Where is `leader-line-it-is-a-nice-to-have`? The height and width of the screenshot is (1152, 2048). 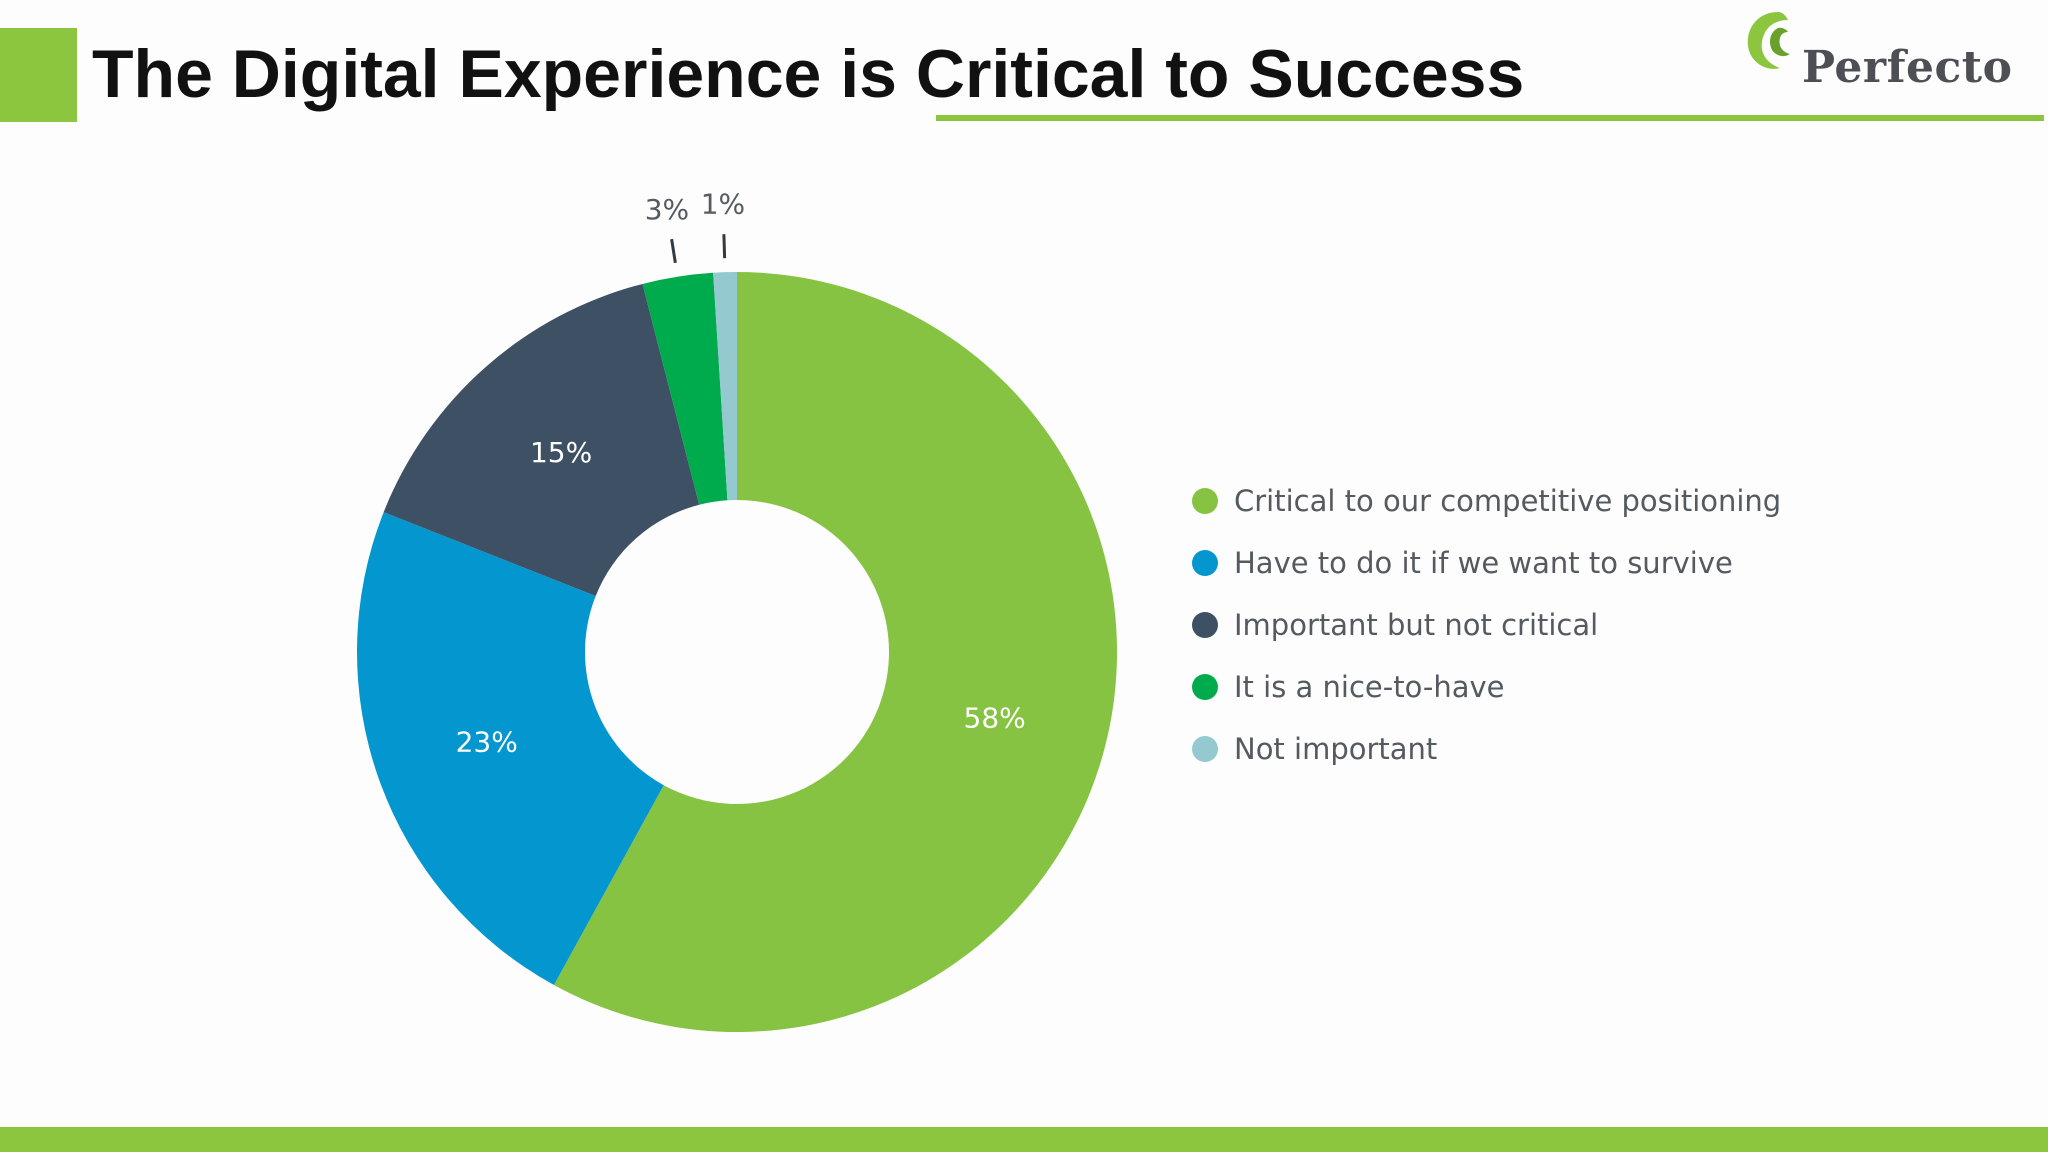 leader-line-it-is-a-nice-to-have is located at coordinates (673, 251).